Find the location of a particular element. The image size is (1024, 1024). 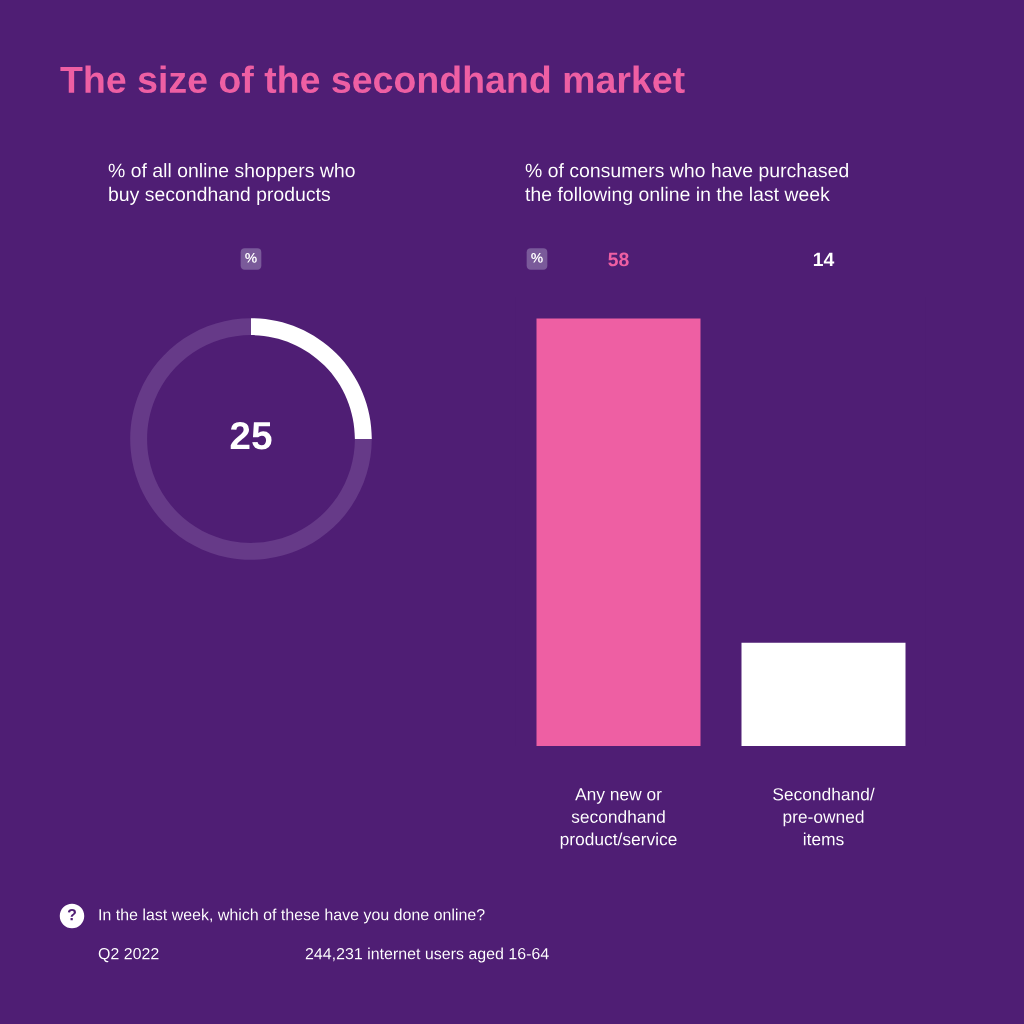

text: 244,231 internet users aged 16-64 is located at coordinates (427, 955).